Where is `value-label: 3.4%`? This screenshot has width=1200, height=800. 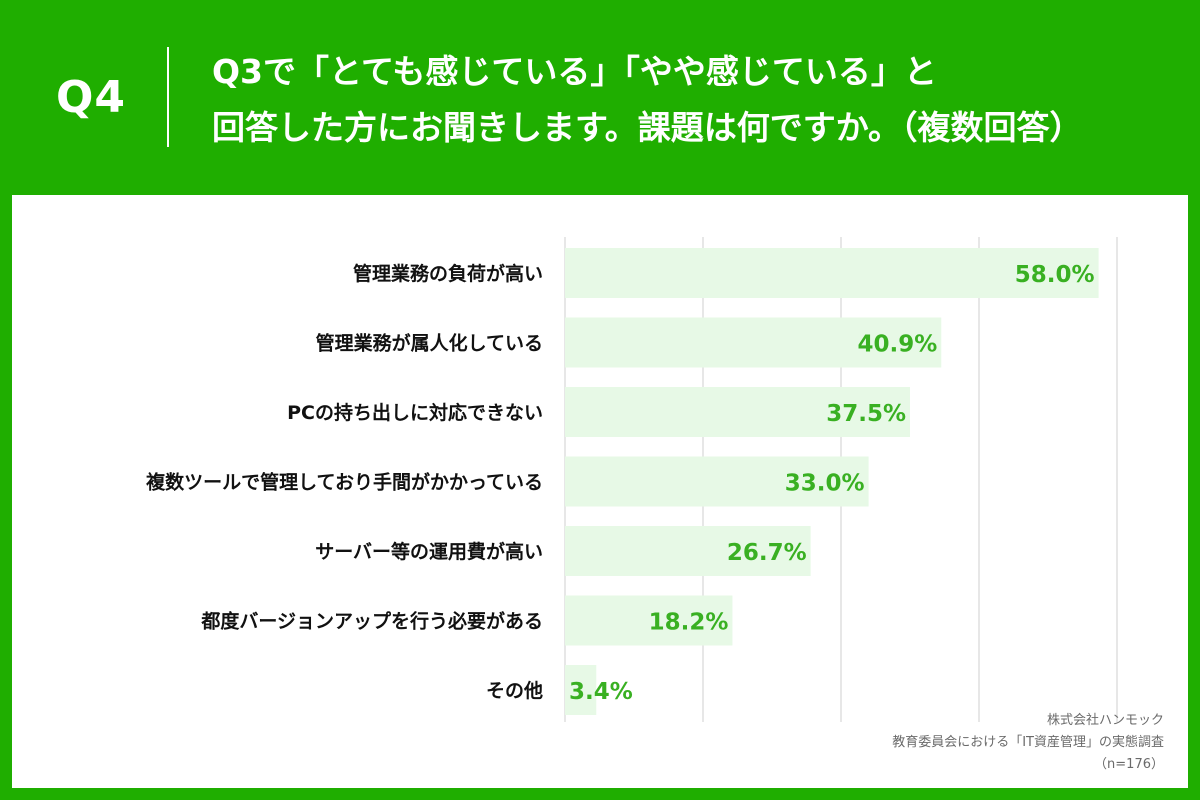
value-label: 3.4% is located at coordinates (601, 692).